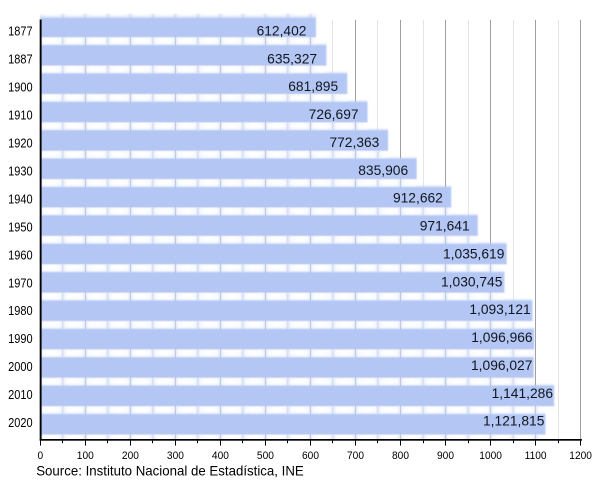 The height and width of the screenshot is (480, 600). What do you see at coordinates (20, 284) in the screenshot?
I see `svg-text: 1970` at bounding box center [20, 284].